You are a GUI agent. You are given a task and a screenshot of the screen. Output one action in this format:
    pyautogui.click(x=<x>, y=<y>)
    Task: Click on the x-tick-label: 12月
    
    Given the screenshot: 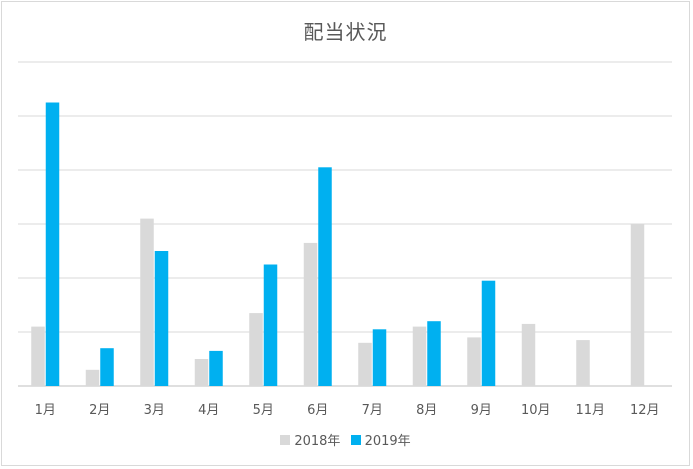 What is the action you would take?
    pyautogui.click(x=645, y=410)
    